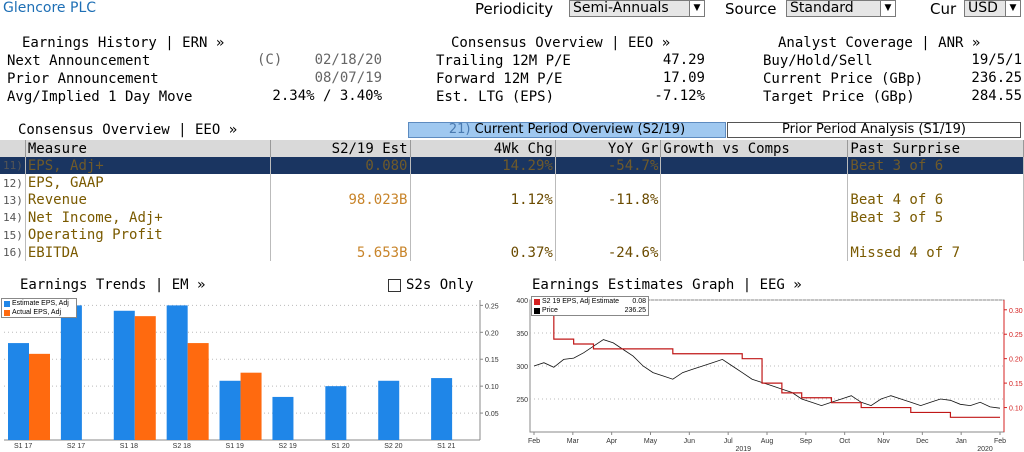 The height and width of the screenshot is (452, 1024). I want to click on estimate-line, so click(776, 357).